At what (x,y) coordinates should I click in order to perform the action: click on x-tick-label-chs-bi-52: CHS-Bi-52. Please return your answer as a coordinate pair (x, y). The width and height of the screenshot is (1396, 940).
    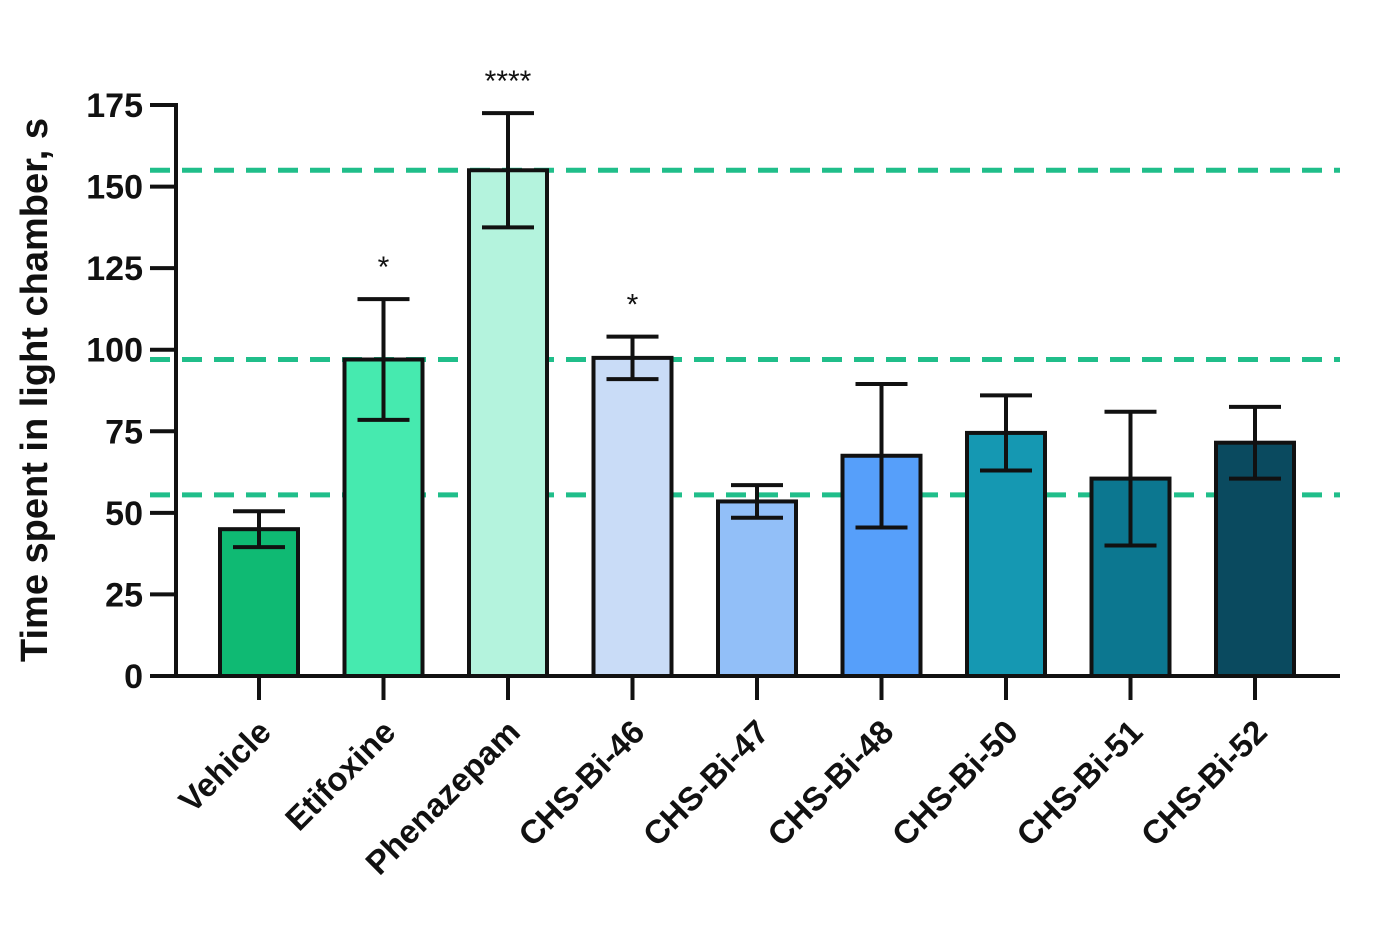
    Looking at the image, I should click on (1204, 783).